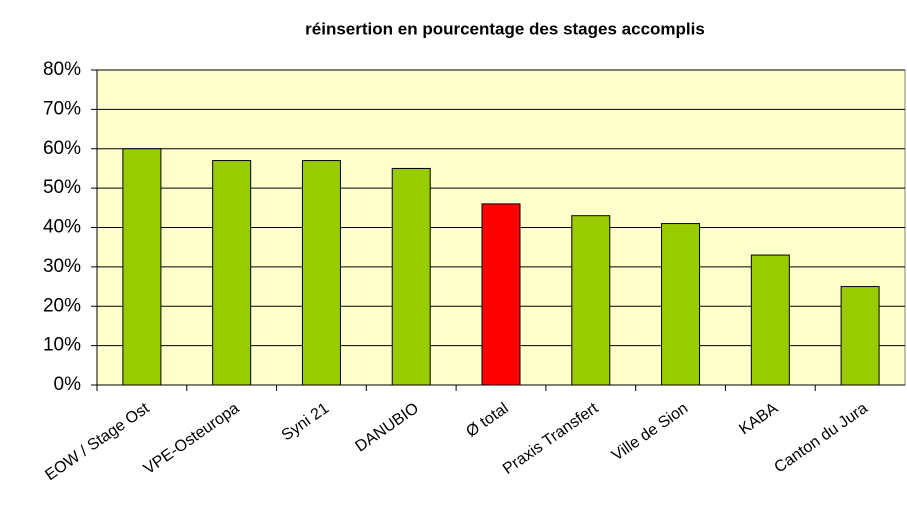 The image size is (907, 529). What do you see at coordinates (487, 420) in the screenshot?
I see `x-tick-label: Ø total` at bounding box center [487, 420].